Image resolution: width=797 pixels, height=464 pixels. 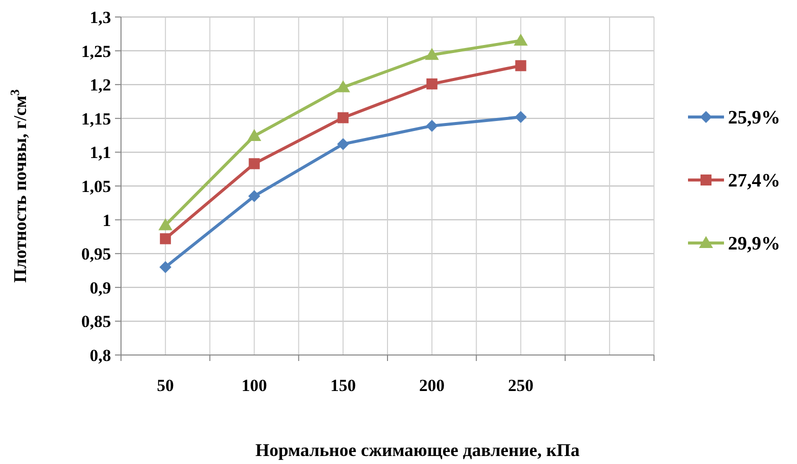 I want to click on y-tick-label: 0,95, so click(x=96, y=254).